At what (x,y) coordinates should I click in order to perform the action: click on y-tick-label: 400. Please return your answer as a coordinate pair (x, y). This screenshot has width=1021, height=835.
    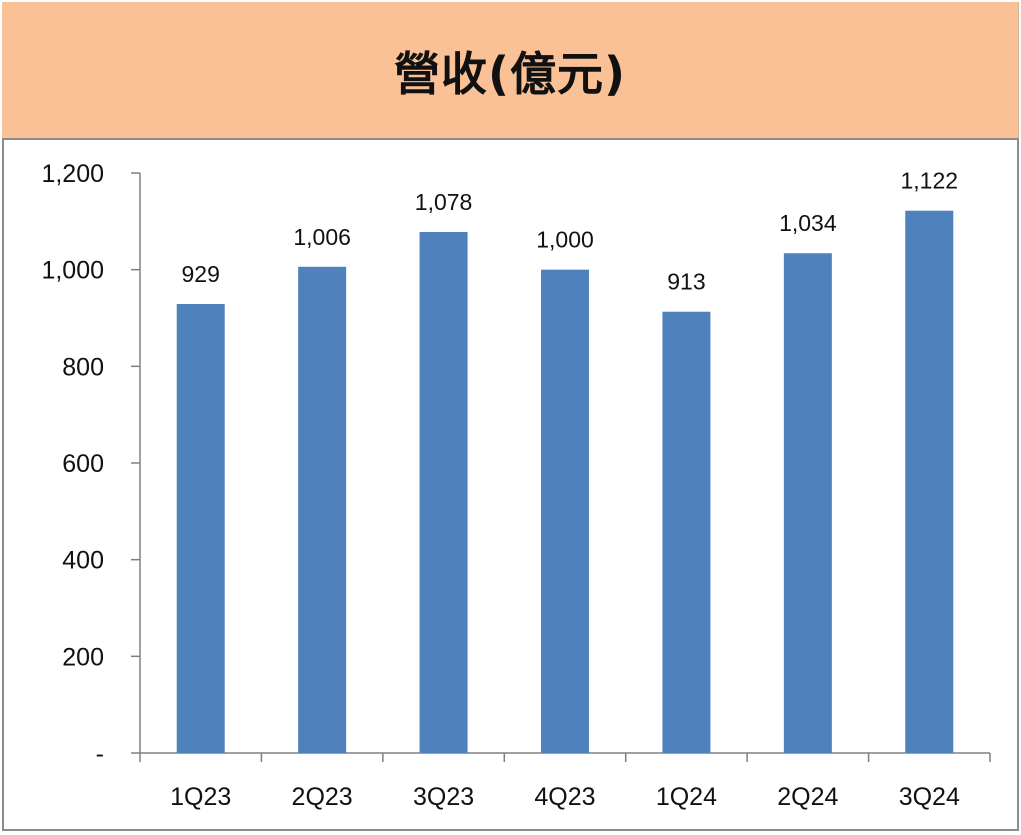
    Looking at the image, I should click on (83, 561).